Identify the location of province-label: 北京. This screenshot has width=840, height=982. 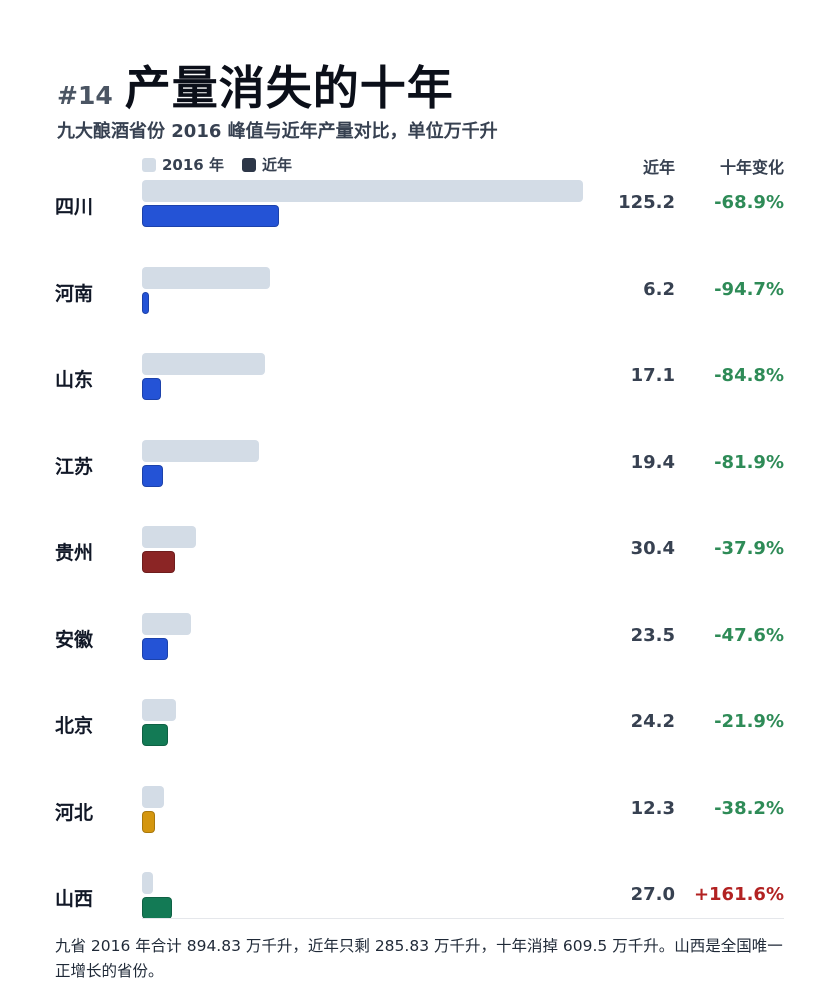
(74, 726).